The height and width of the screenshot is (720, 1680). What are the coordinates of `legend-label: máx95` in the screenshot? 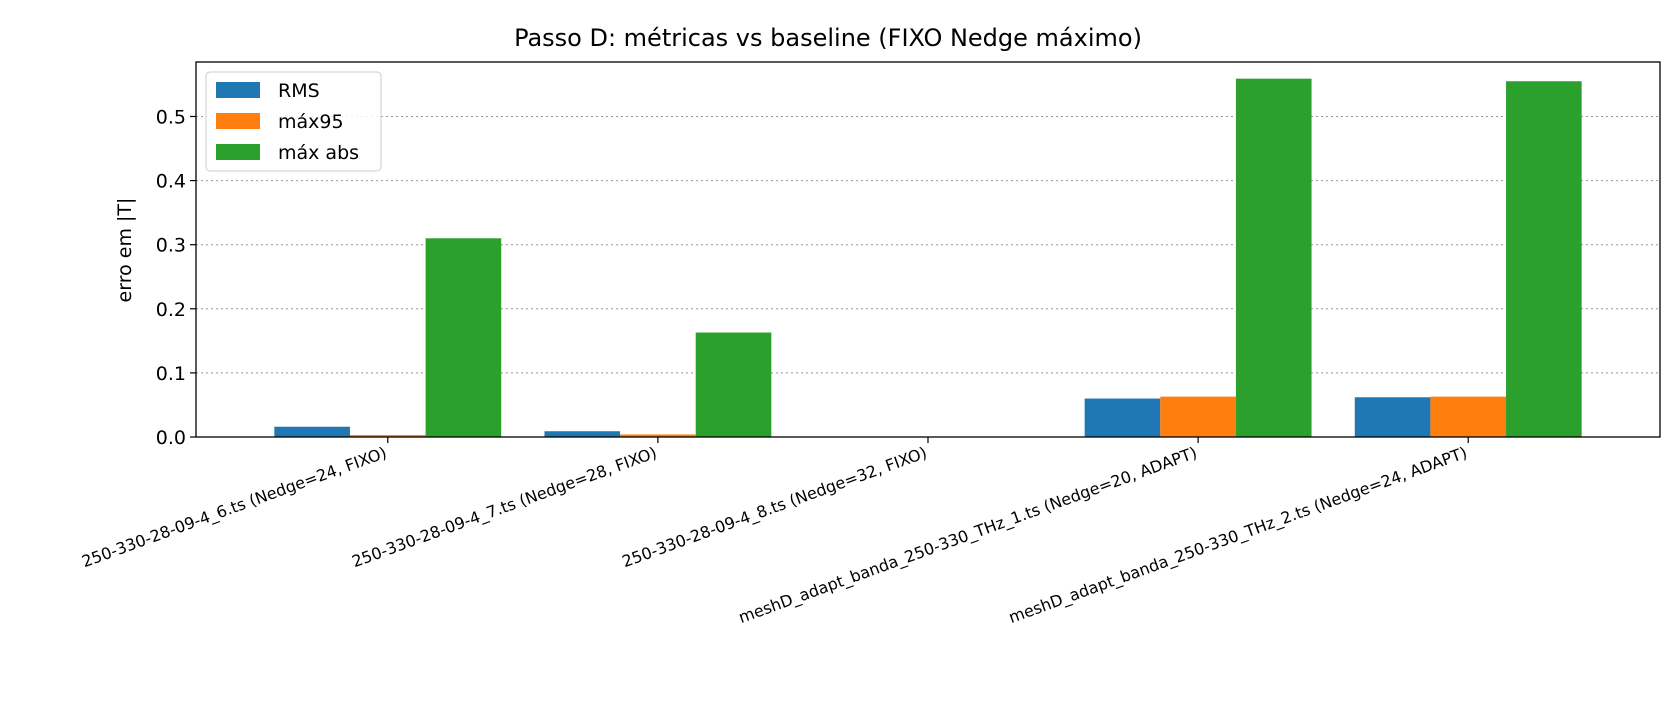 It's located at (311, 122).